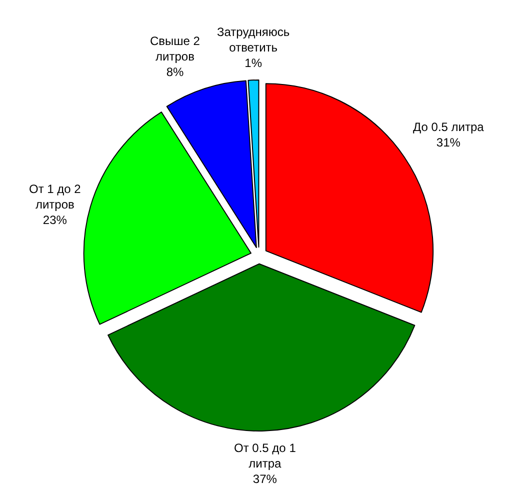 The image size is (518, 501). I want to click on data-label: 23%, so click(55, 220).